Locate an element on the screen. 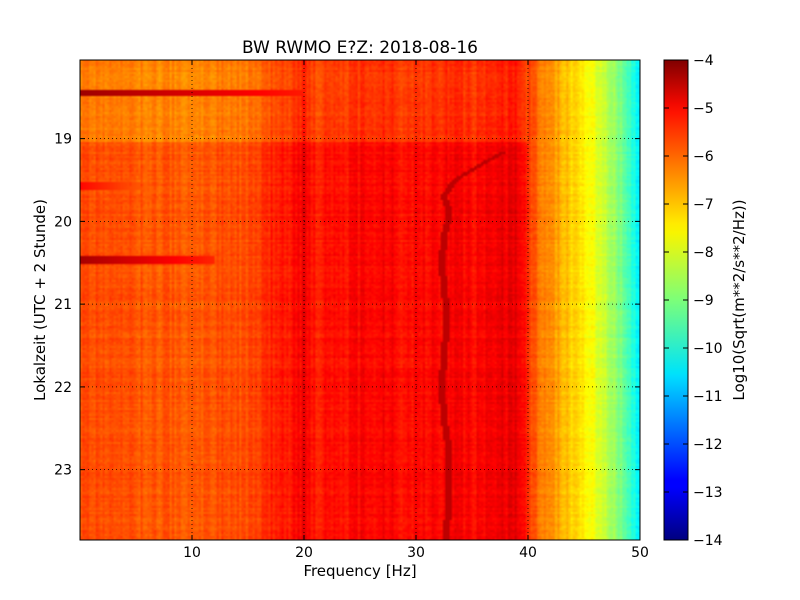 The height and width of the screenshot is (600, 800). x-tick-label: 40 is located at coordinates (528, 553).